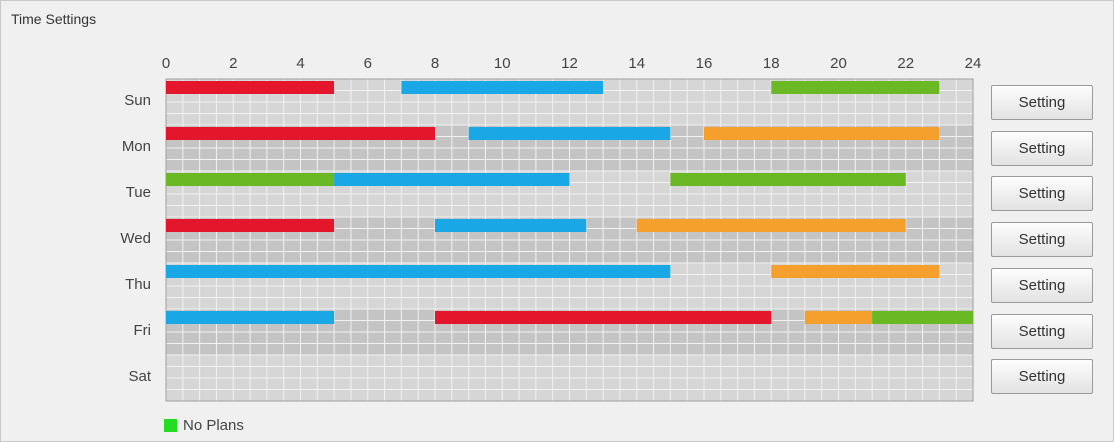 The height and width of the screenshot is (442, 1114). What do you see at coordinates (213, 425) in the screenshot?
I see `legend-label: No Plans` at bounding box center [213, 425].